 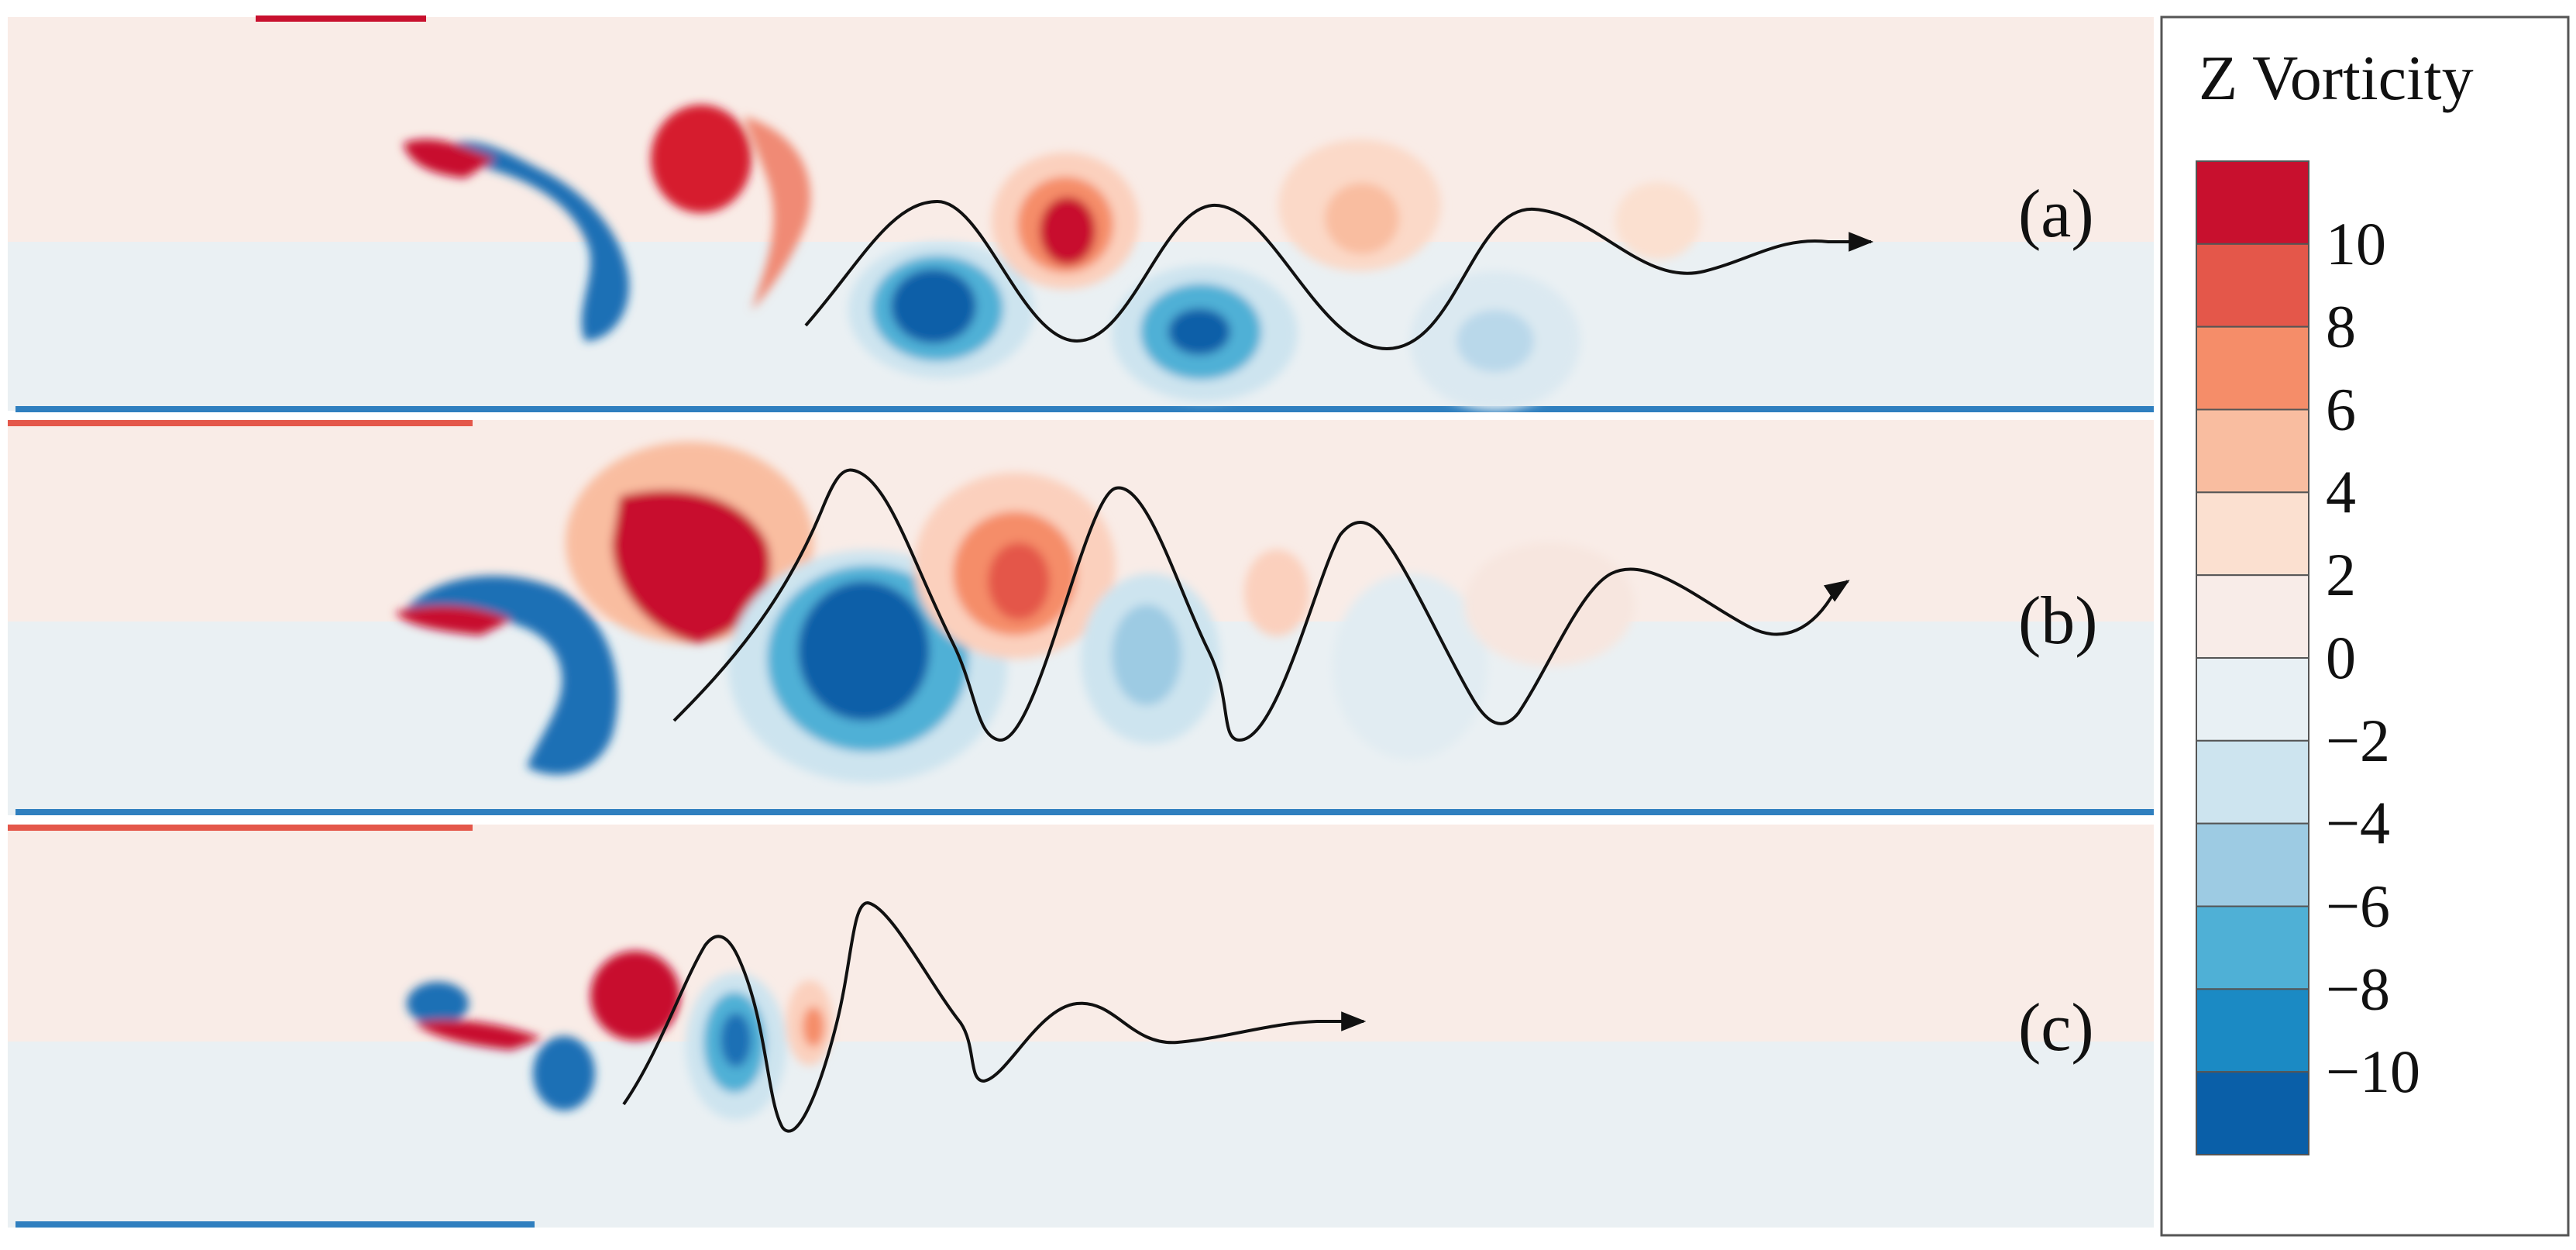 What do you see at coordinates (1084, 410) in the screenshot?
I see `panel-a-bottom-wall` at bounding box center [1084, 410].